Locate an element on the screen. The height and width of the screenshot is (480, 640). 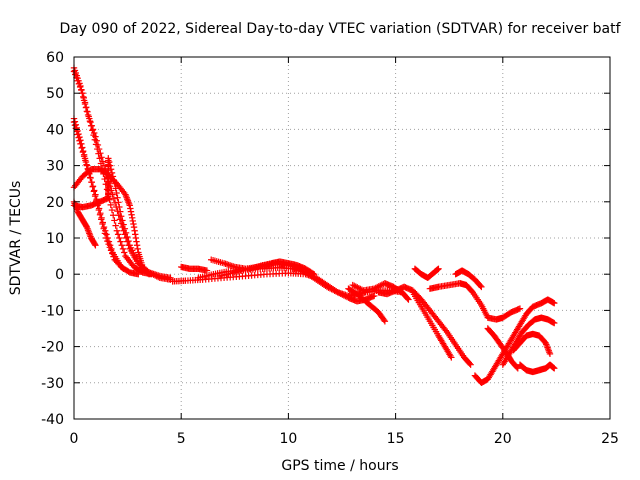
x-tick-label: 0 is located at coordinates (74, 439).